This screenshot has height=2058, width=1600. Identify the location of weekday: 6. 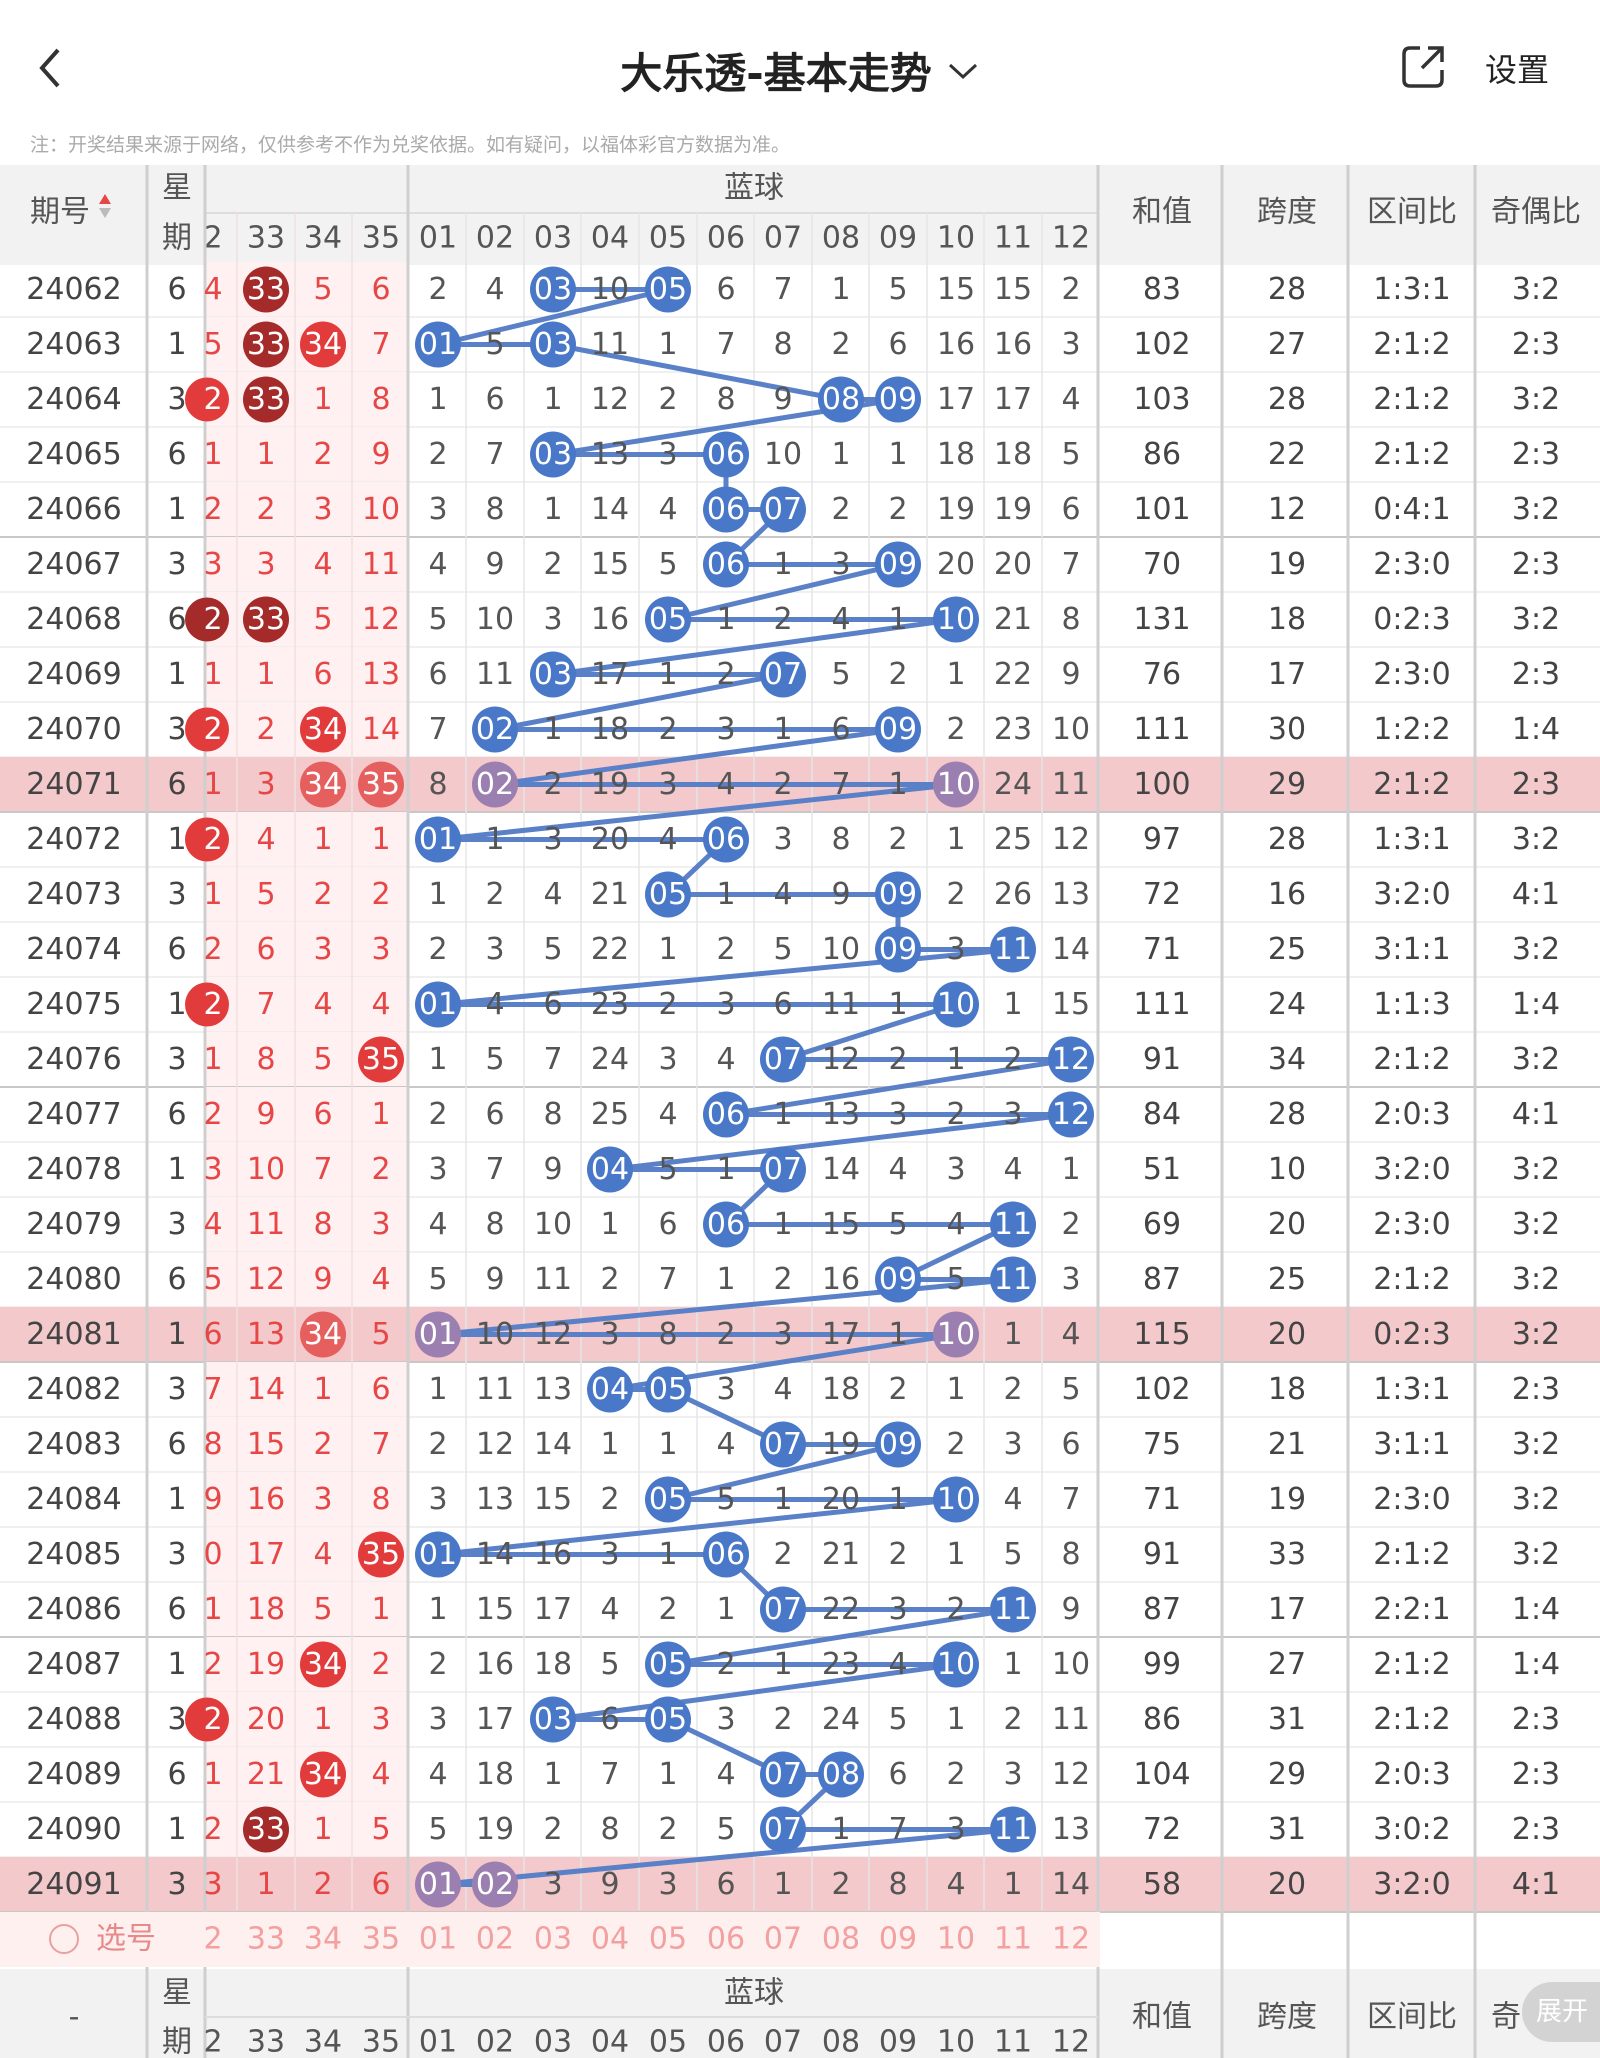
(176, 1444).